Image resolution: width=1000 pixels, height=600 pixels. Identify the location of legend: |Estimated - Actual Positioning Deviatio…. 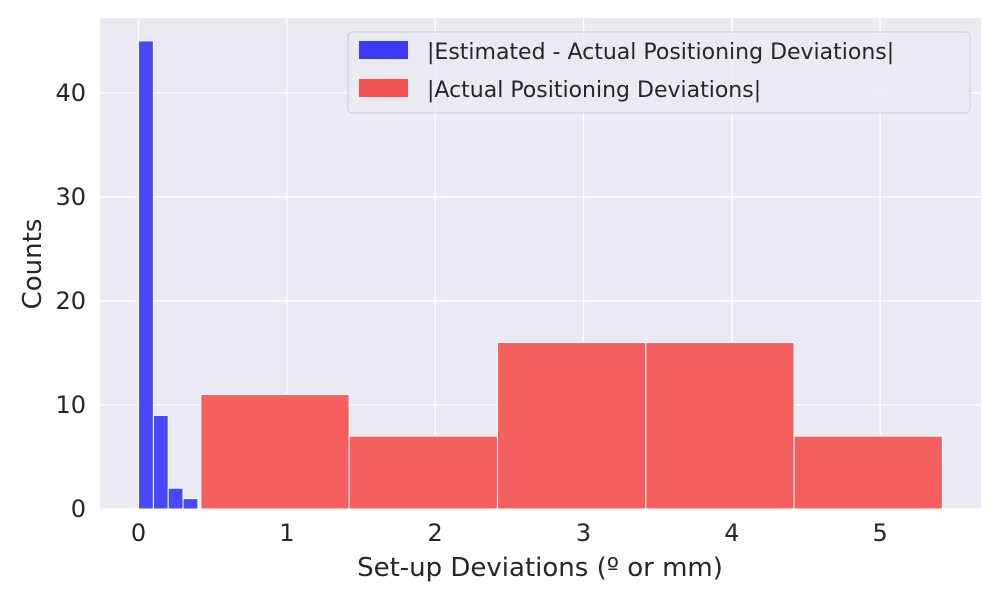
(659, 72).